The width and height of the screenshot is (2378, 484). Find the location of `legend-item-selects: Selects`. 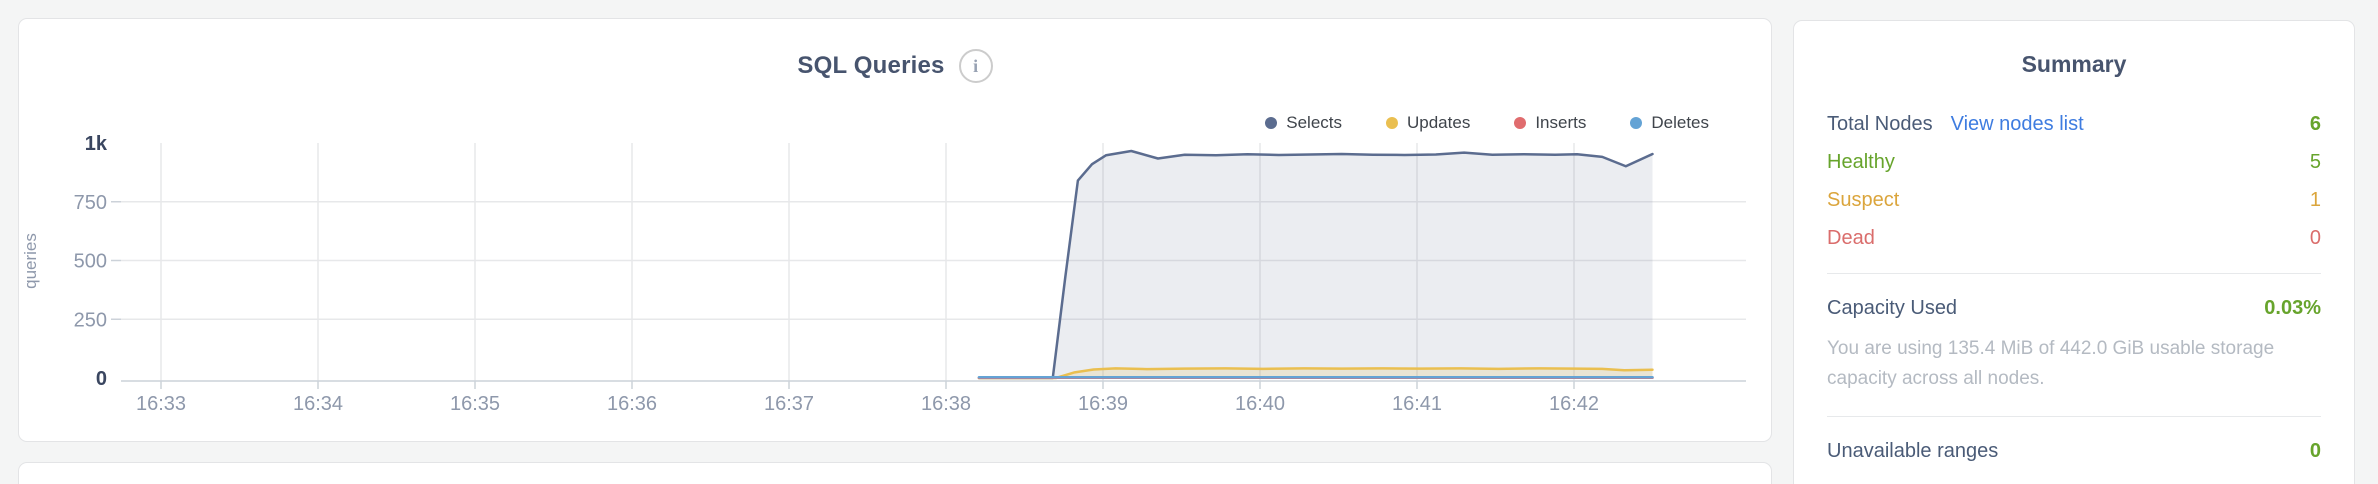

legend-item-selects: Selects is located at coordinates (1303, 123).